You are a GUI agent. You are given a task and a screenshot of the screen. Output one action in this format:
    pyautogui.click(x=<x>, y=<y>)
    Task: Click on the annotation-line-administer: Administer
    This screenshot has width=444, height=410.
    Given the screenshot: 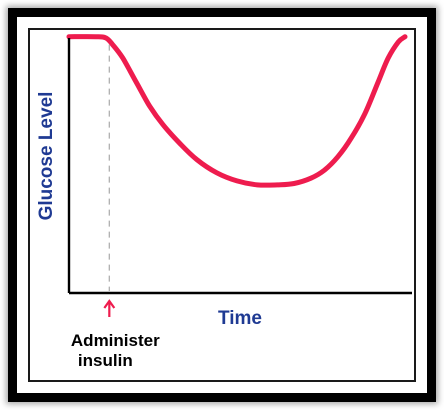 What is the action you would take?
    pyautogui.click(x=115, y=340)
    